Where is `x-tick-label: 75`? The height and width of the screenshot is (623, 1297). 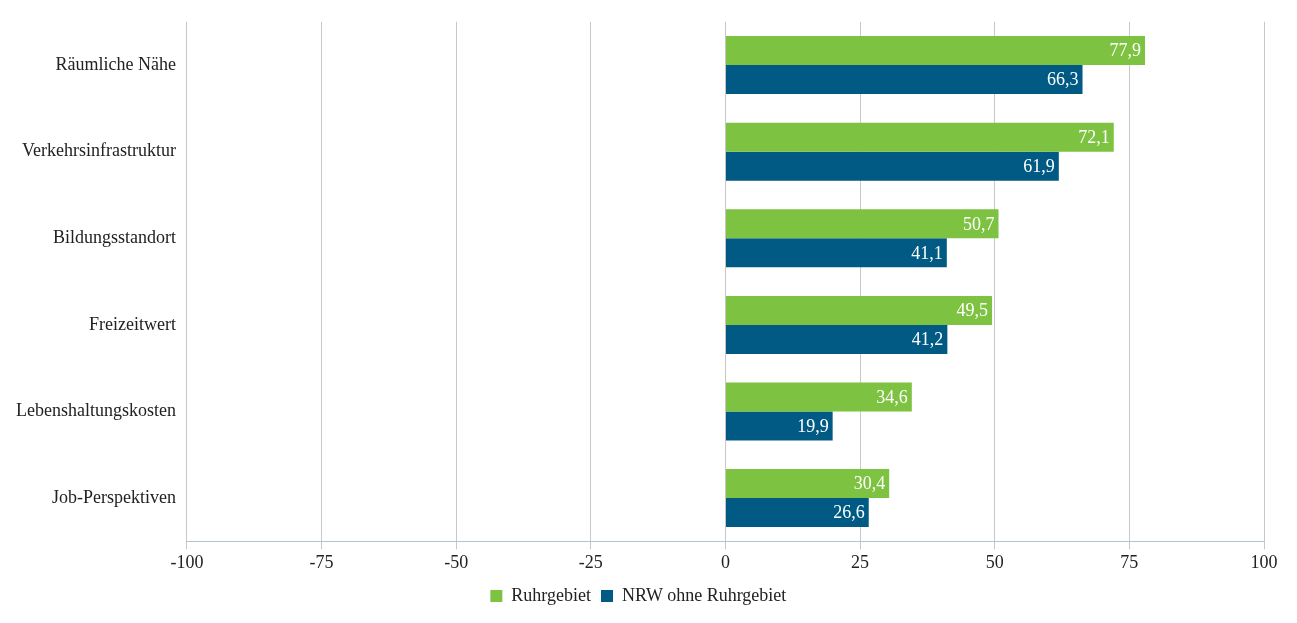 x-tick-label: 75 is located at coordinates (1129, 561).